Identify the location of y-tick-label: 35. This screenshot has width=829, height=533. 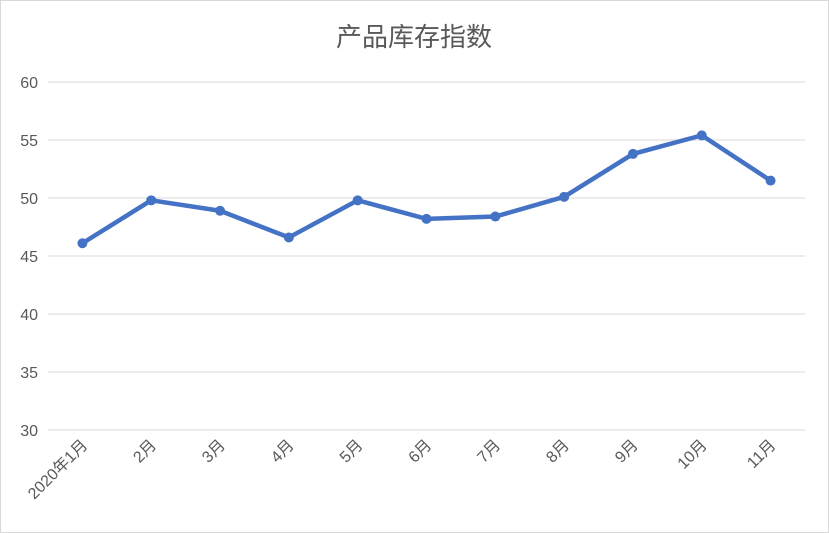
(29, 373).